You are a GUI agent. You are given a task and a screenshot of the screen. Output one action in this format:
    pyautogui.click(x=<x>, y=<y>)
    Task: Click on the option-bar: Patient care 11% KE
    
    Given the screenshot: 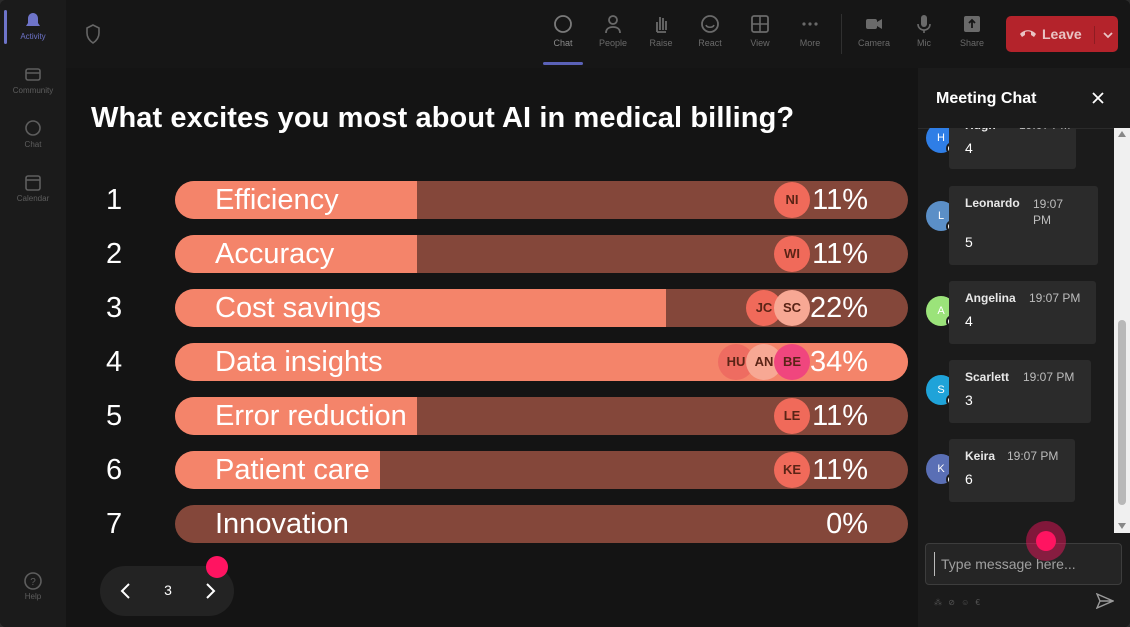 What is the action you would take?
    pyautogui.click(x=541, y=470)
    